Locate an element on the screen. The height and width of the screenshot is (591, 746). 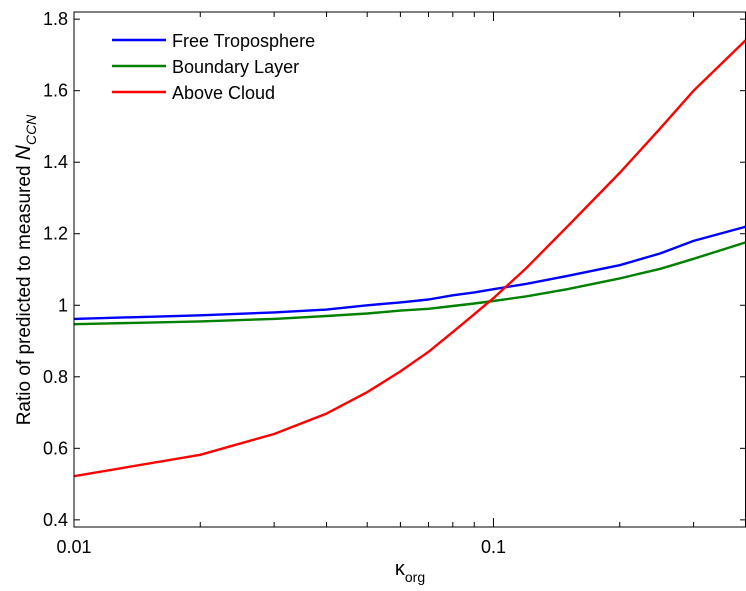
y-tick-label: 1.8 is located at coordinates (55, 19).